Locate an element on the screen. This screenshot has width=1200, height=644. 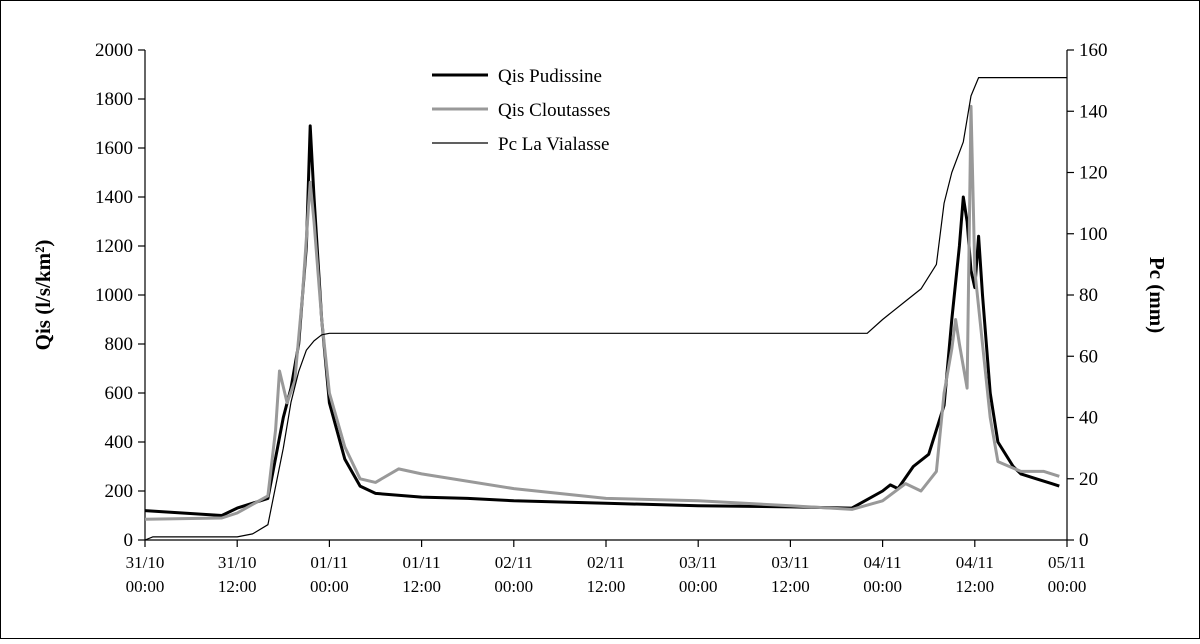
y-tick-label: 400 is located at coordinates (119, 442).